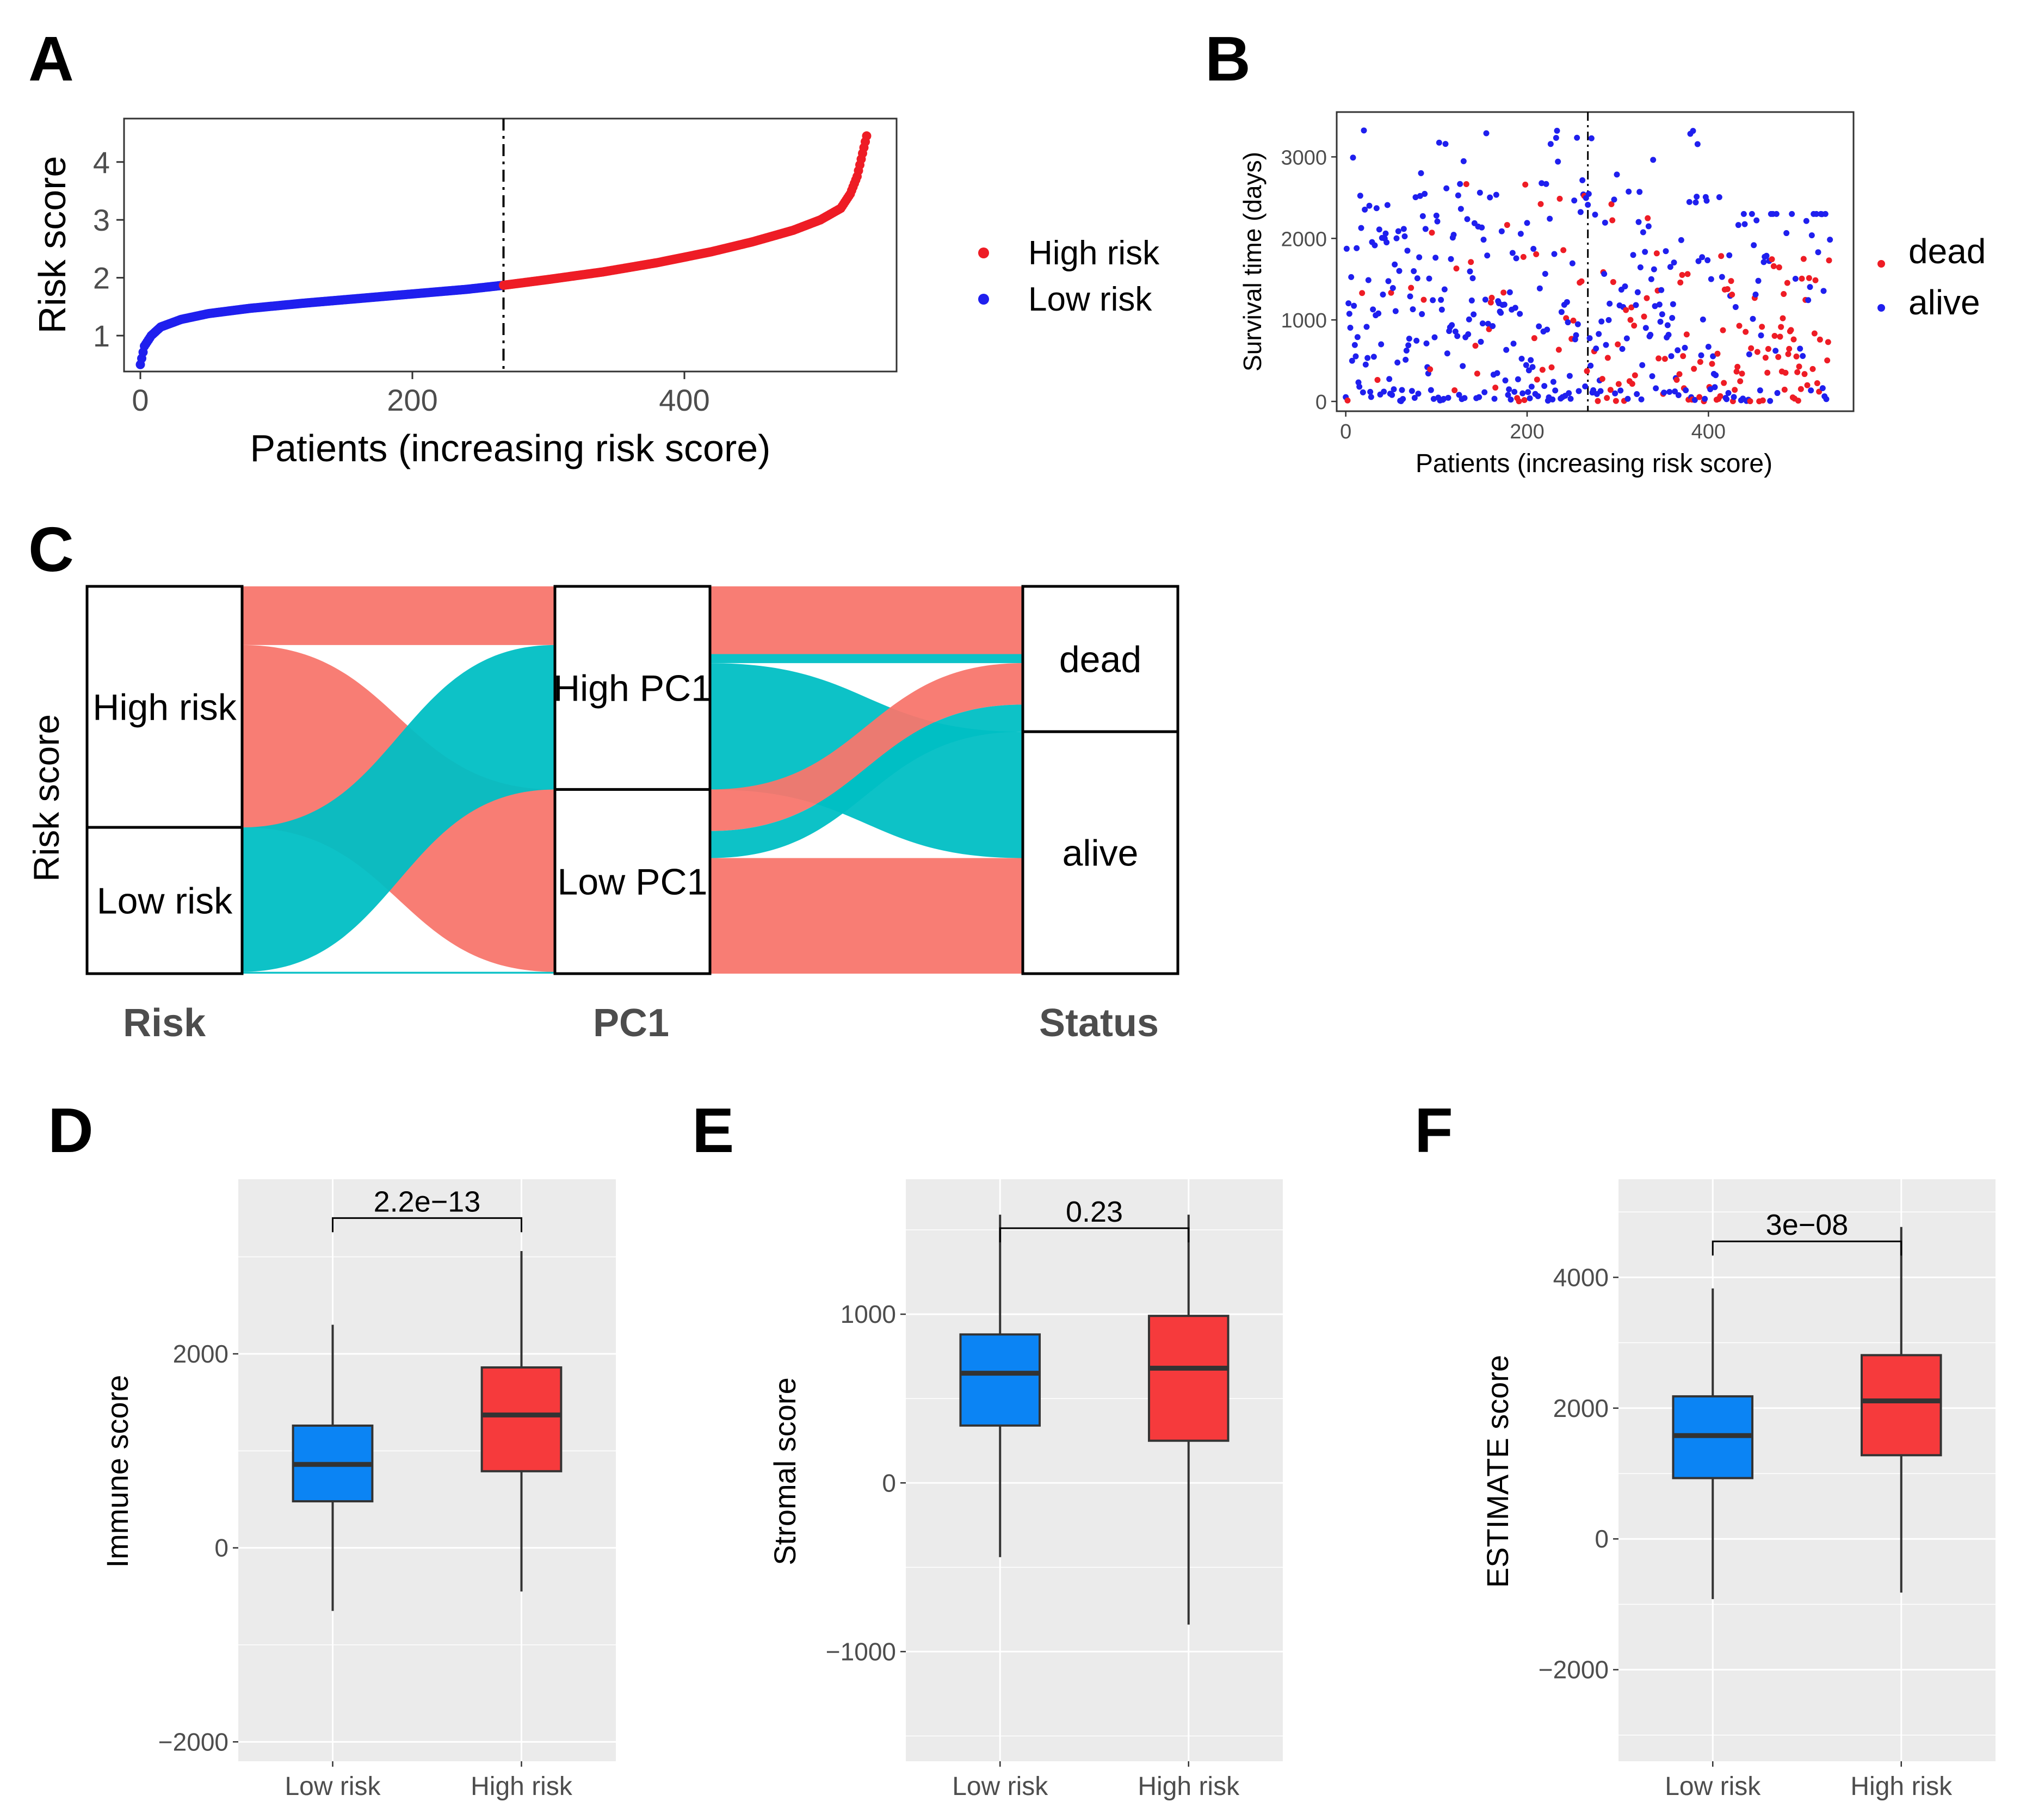 This screenshot has width=2020, height=1820. What do you see at coordinates (398, 808) in the screenshot?
I see `alluvial-flow` at bounding box center [398, 808].